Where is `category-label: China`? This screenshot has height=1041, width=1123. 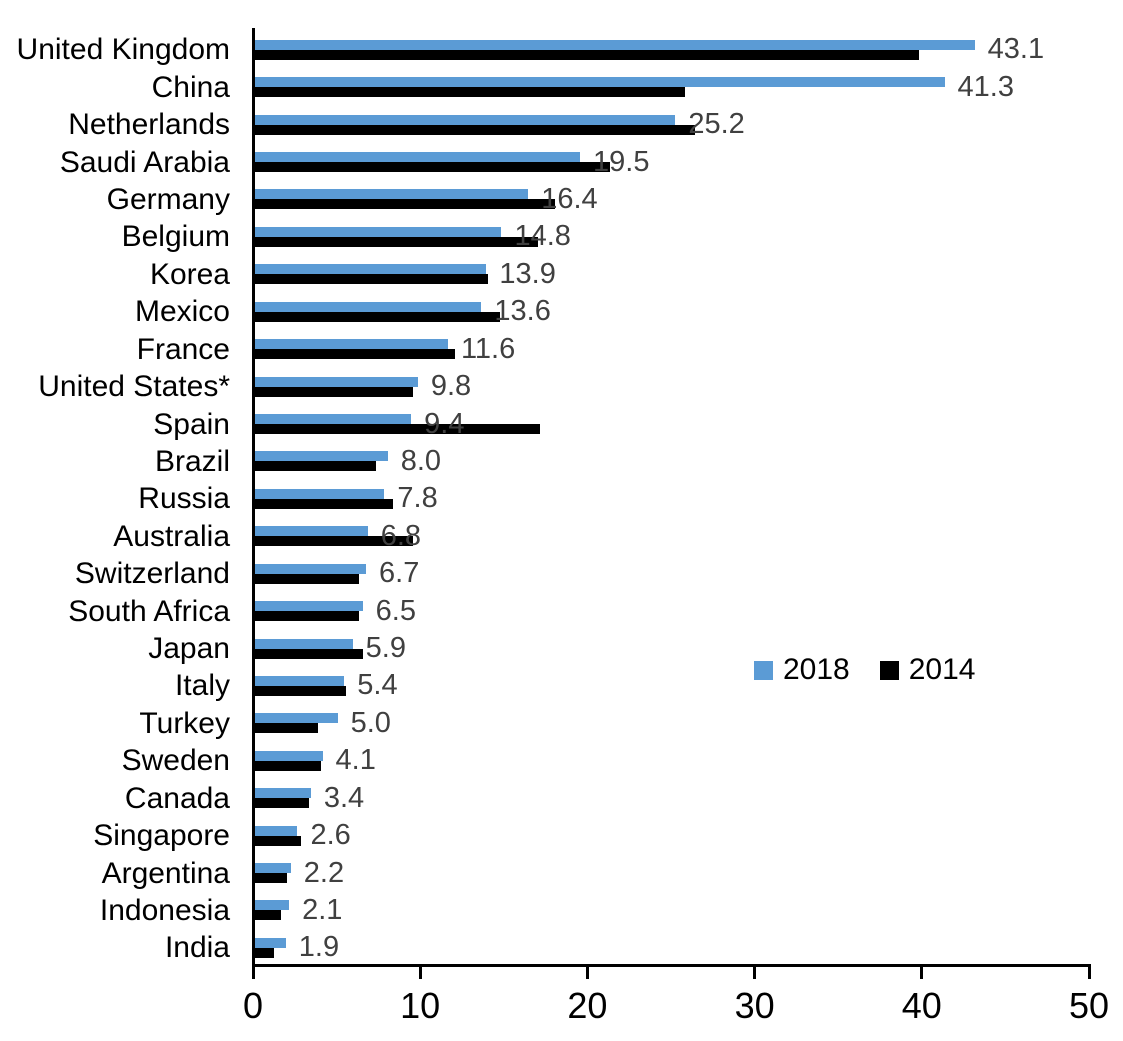 category-label: China is located at coordinates (190, 87).